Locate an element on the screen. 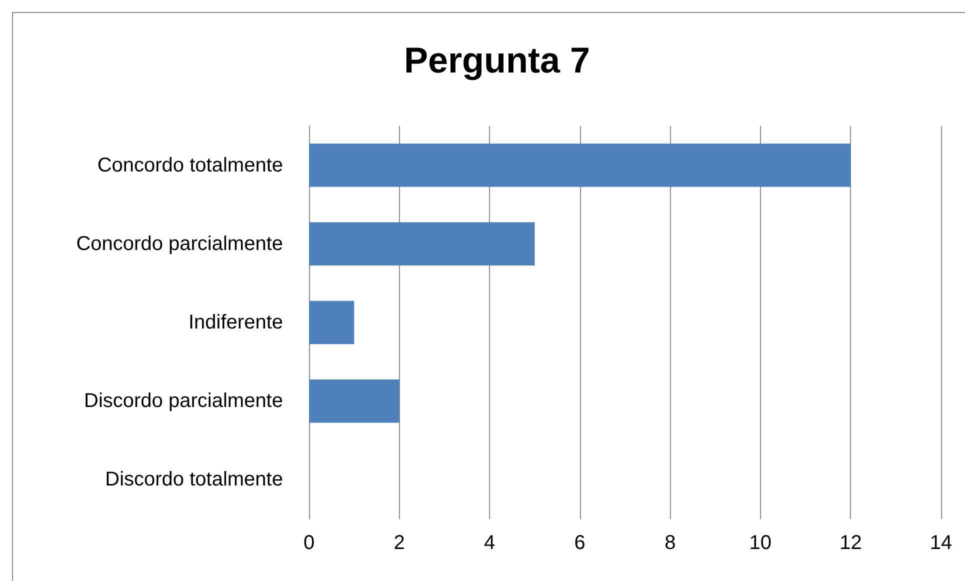 The image size is (965, 581). y-tick-label: Discordo parcialmente is located at coordinates (183, 401).